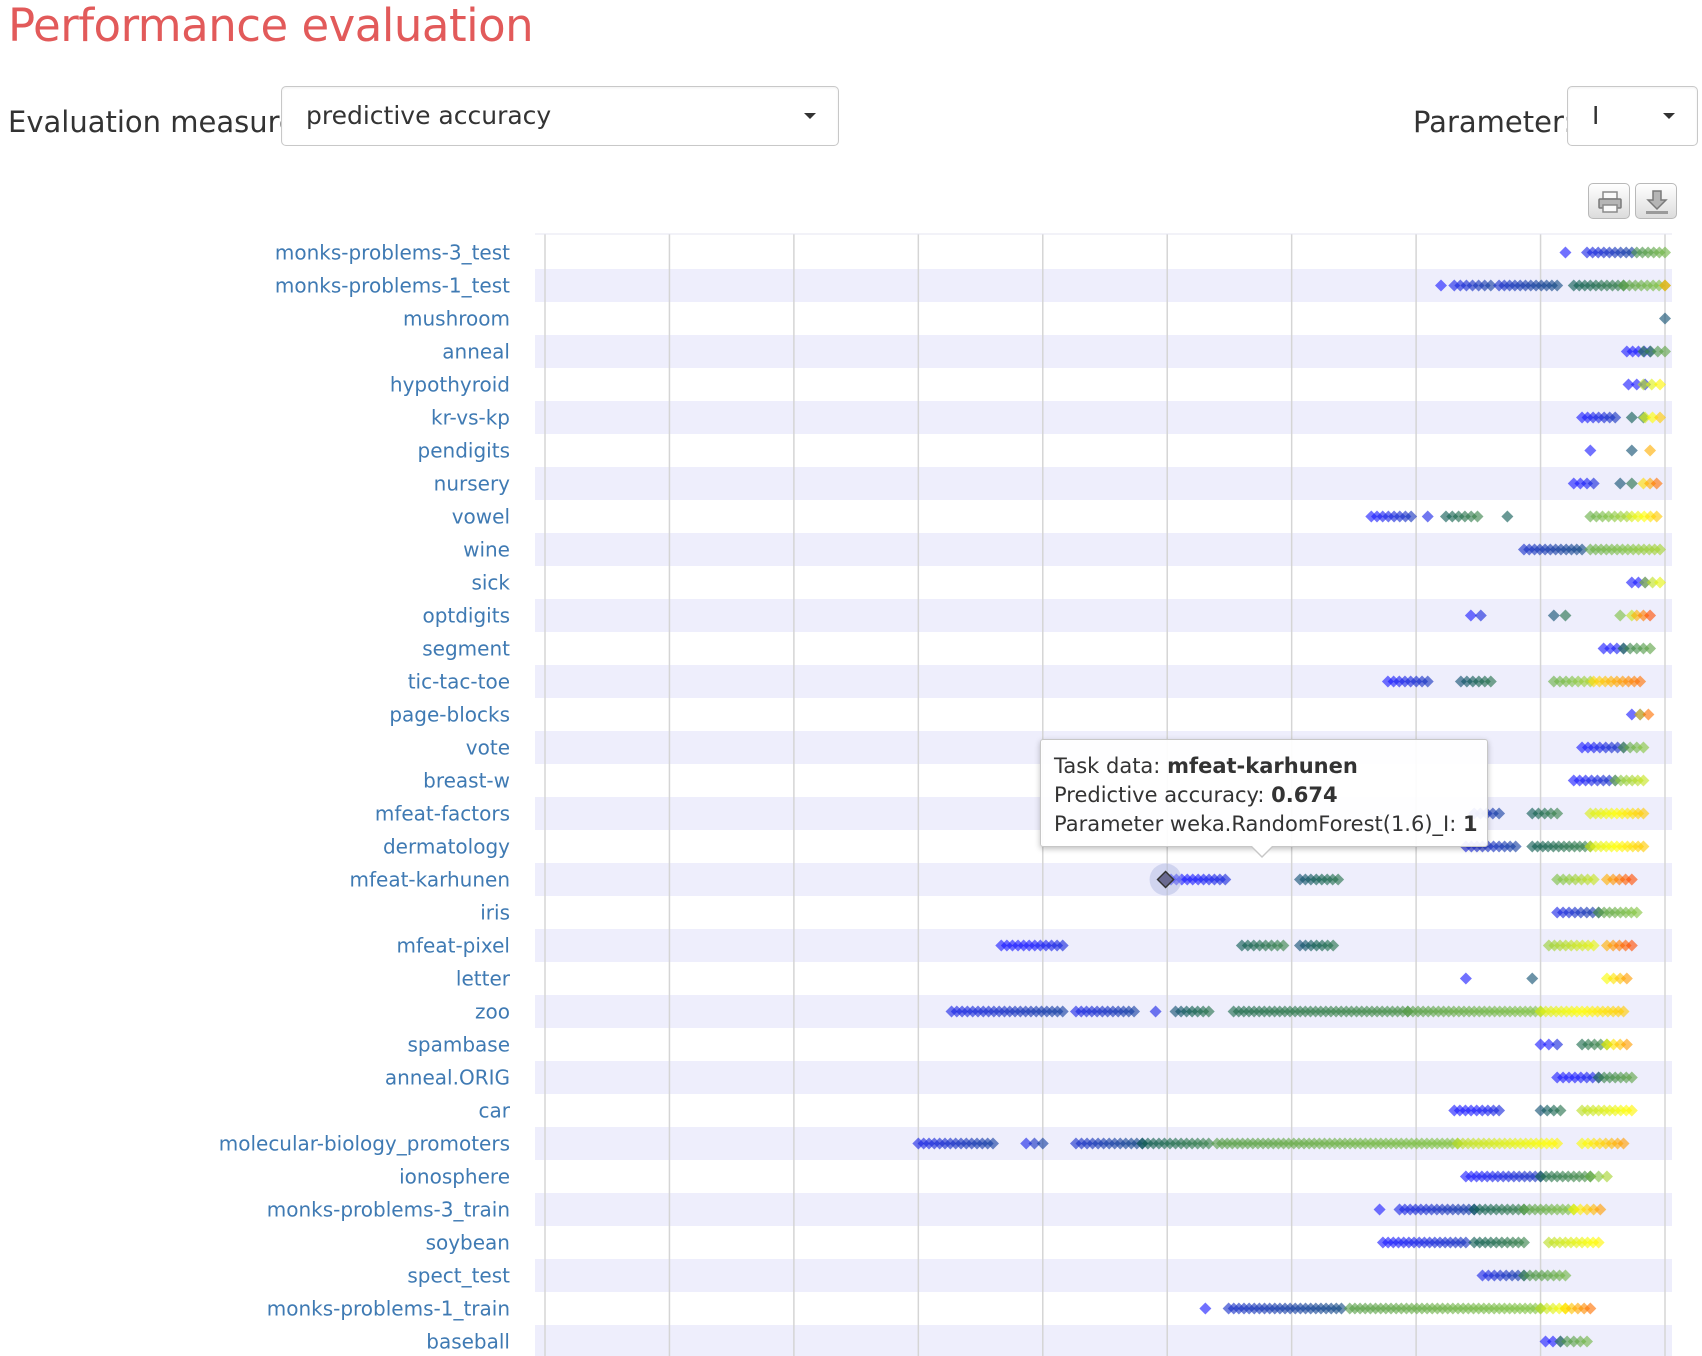 This screenshot has width=1702, height=1356. Describe the element at coordinates (466, 649) in the screenshot. I see `category-label: segment` at that location.